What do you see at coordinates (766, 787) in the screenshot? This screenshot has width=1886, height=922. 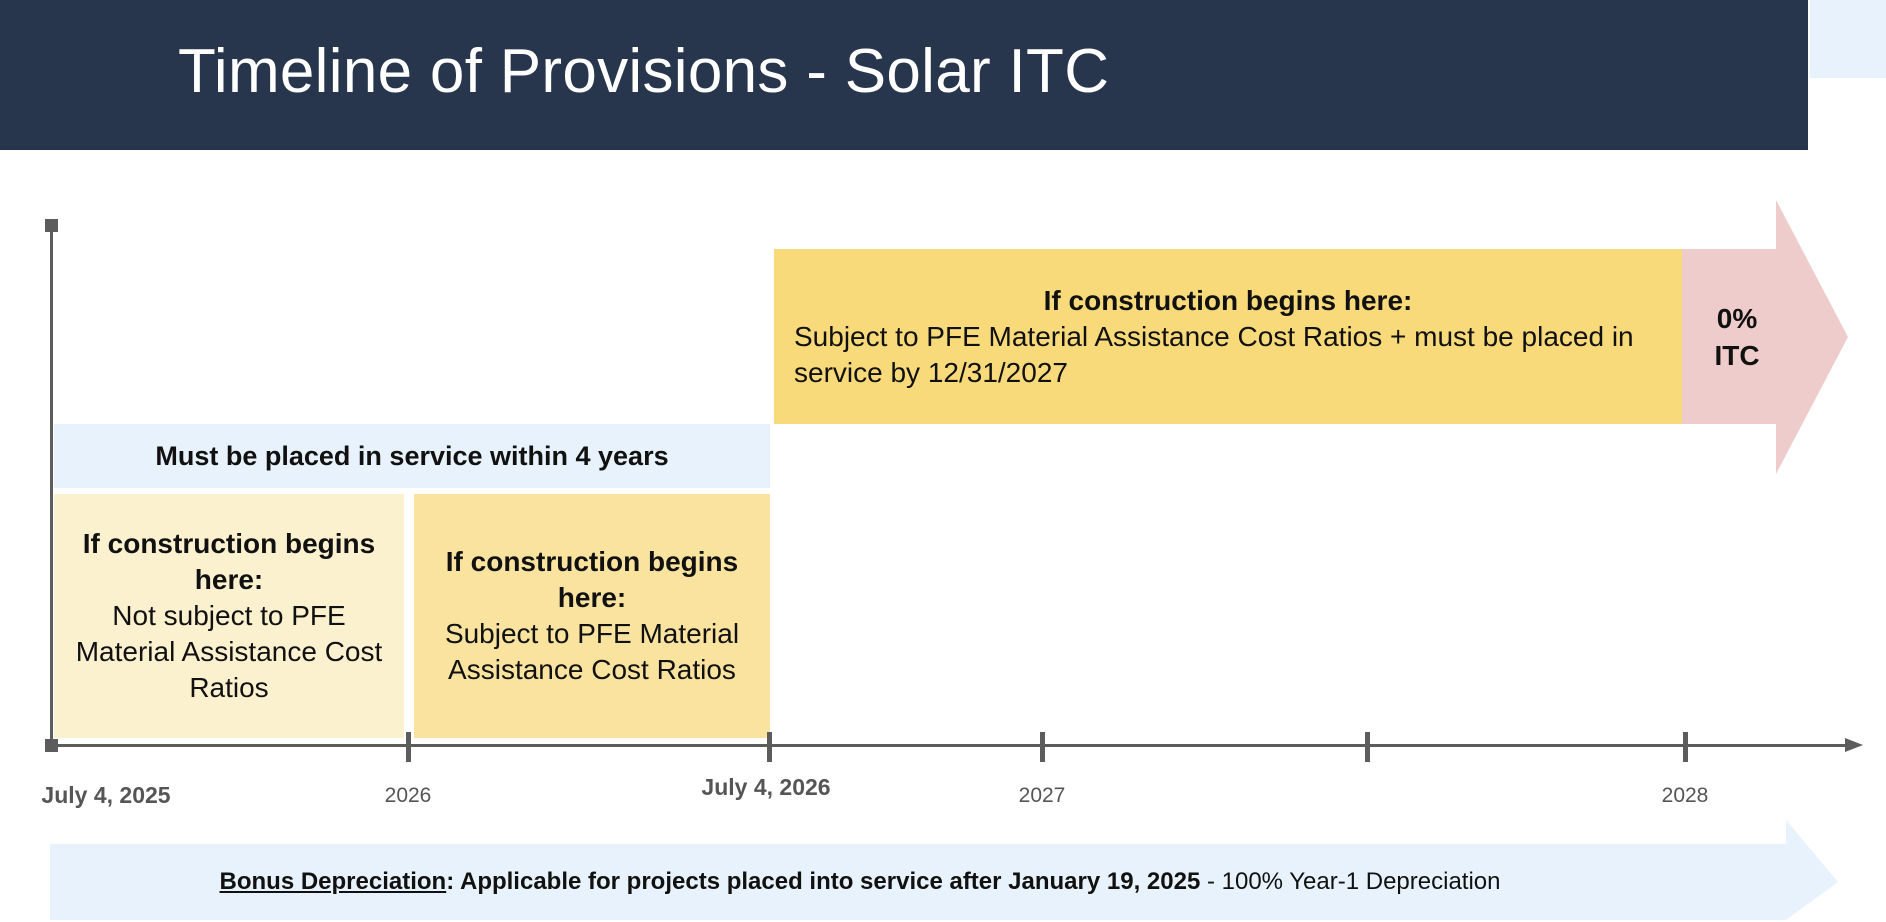 I see `tick-label-july-4-2026: July 4, 2026` at bounding box center [766, 787].